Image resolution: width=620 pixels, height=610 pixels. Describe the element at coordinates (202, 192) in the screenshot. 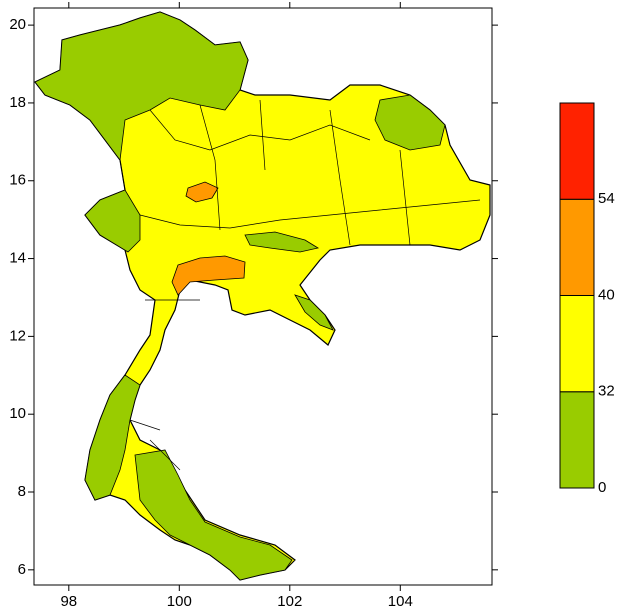

I see `orange-zone-north` at that location.